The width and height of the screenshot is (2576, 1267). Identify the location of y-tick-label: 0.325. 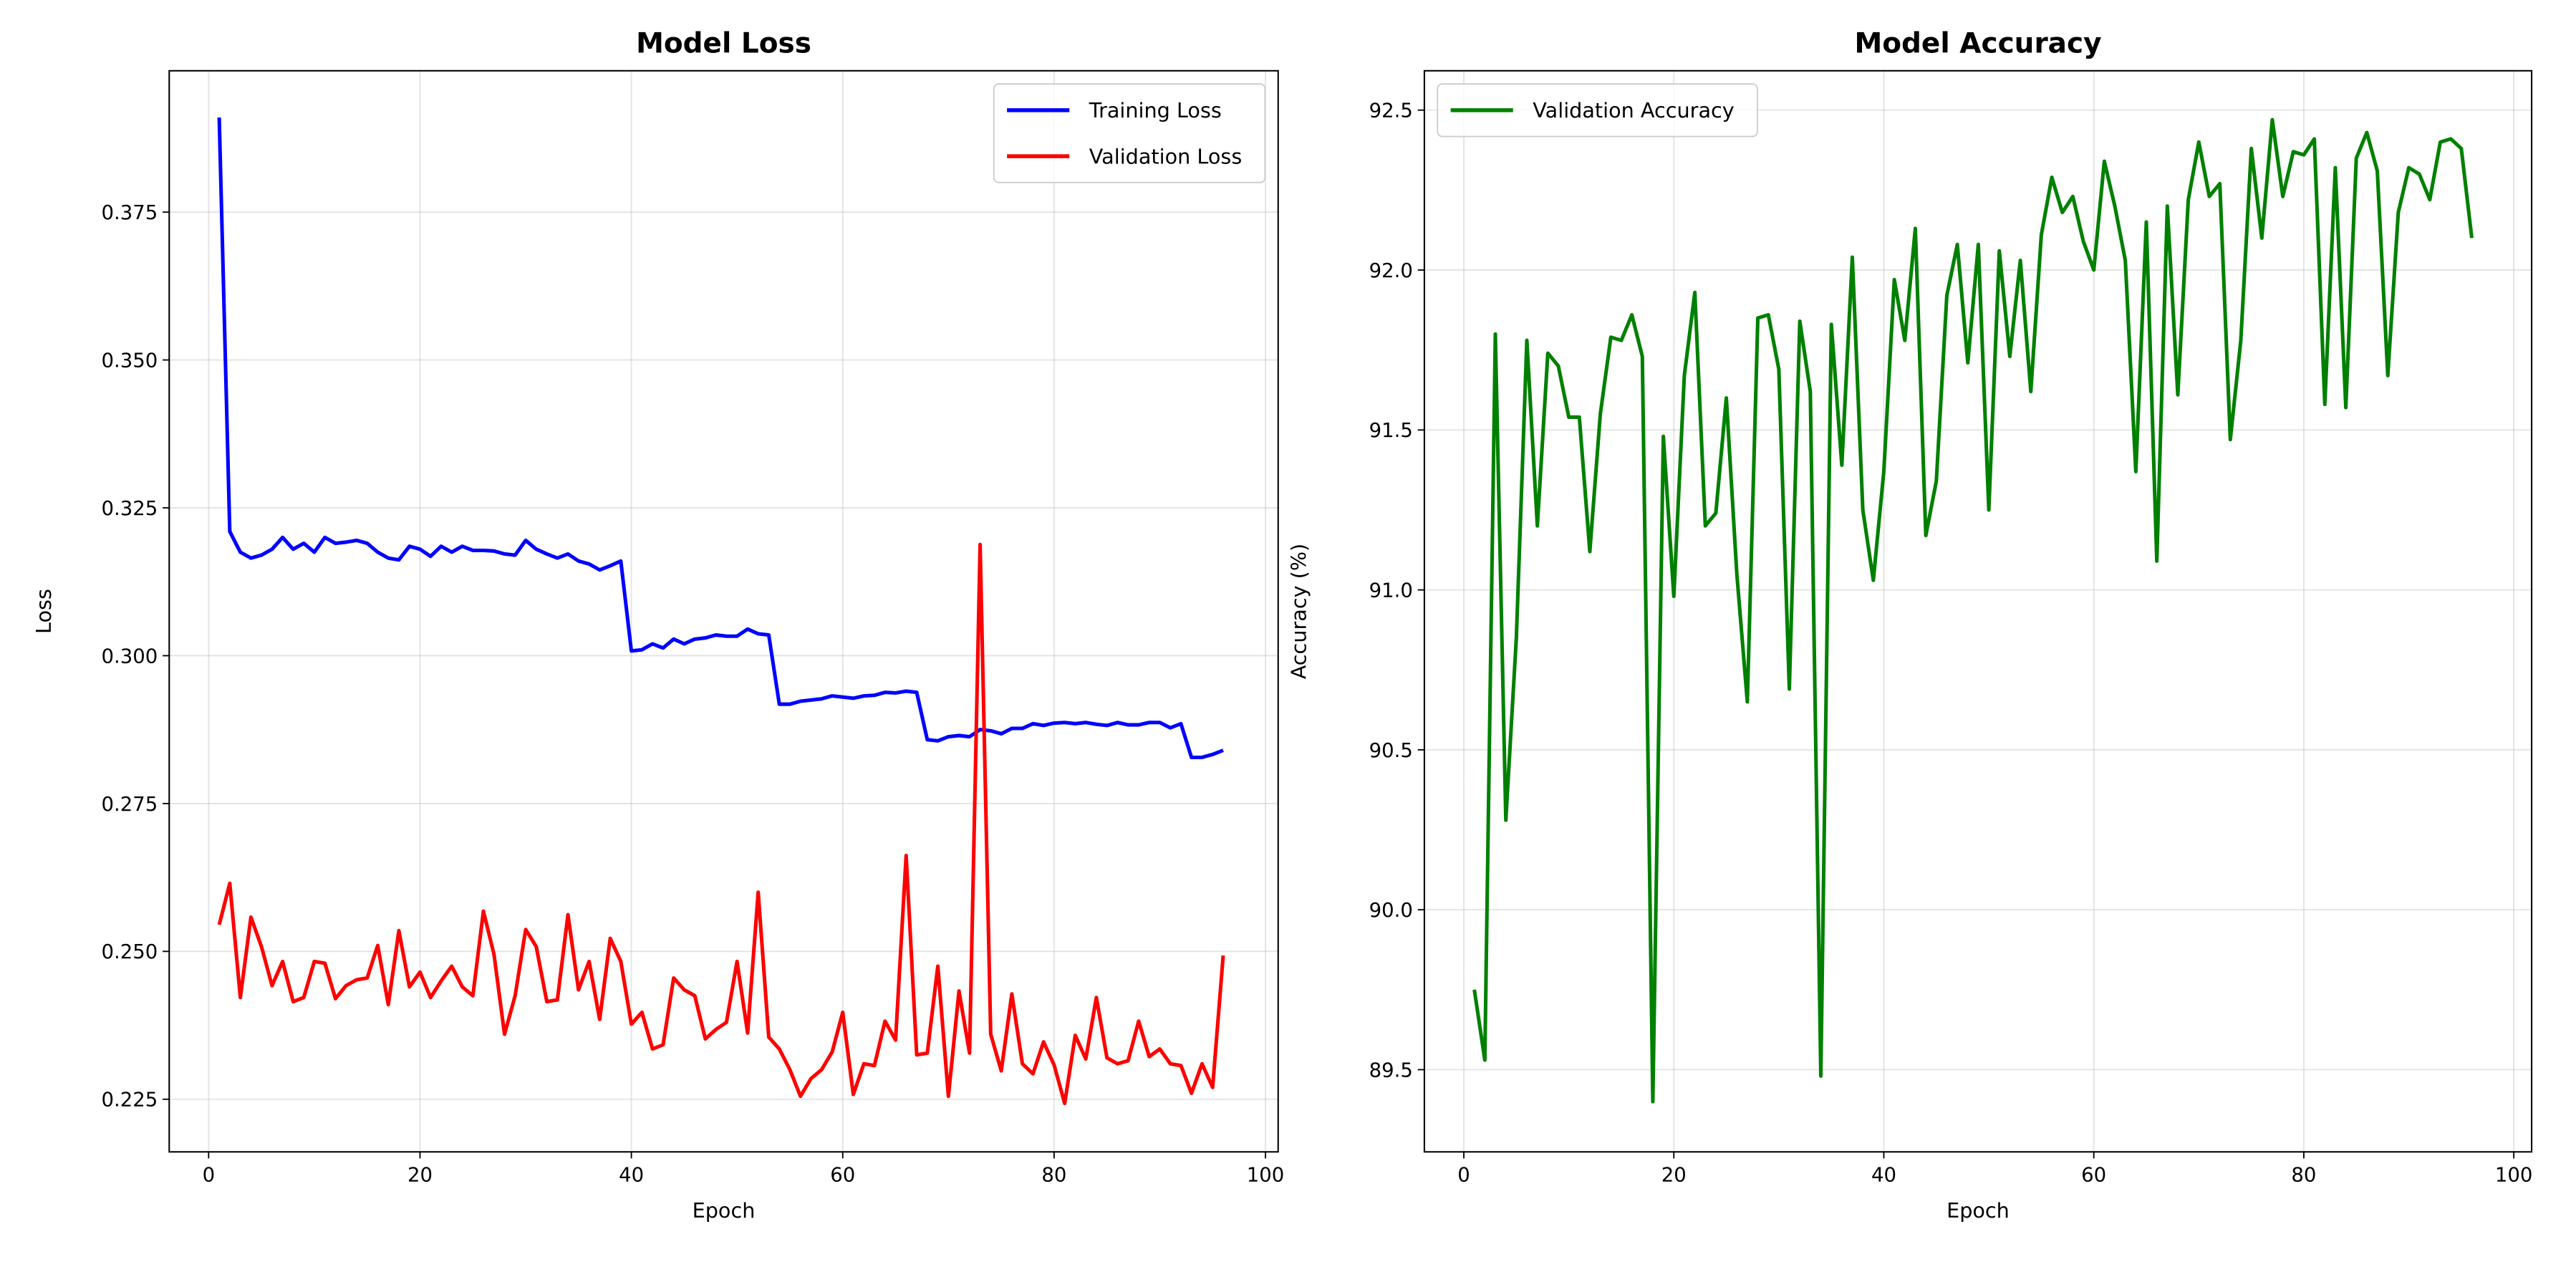
(129, 508).